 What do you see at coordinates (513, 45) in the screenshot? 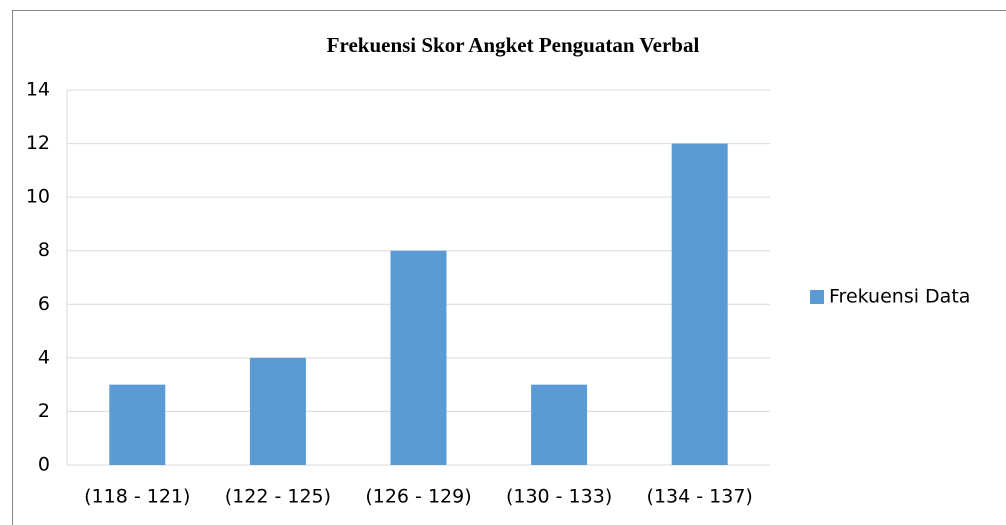
I see `chart-title: Frekuensi Skor Angket Penguatan Verbal` at bounding box center [513, 45].